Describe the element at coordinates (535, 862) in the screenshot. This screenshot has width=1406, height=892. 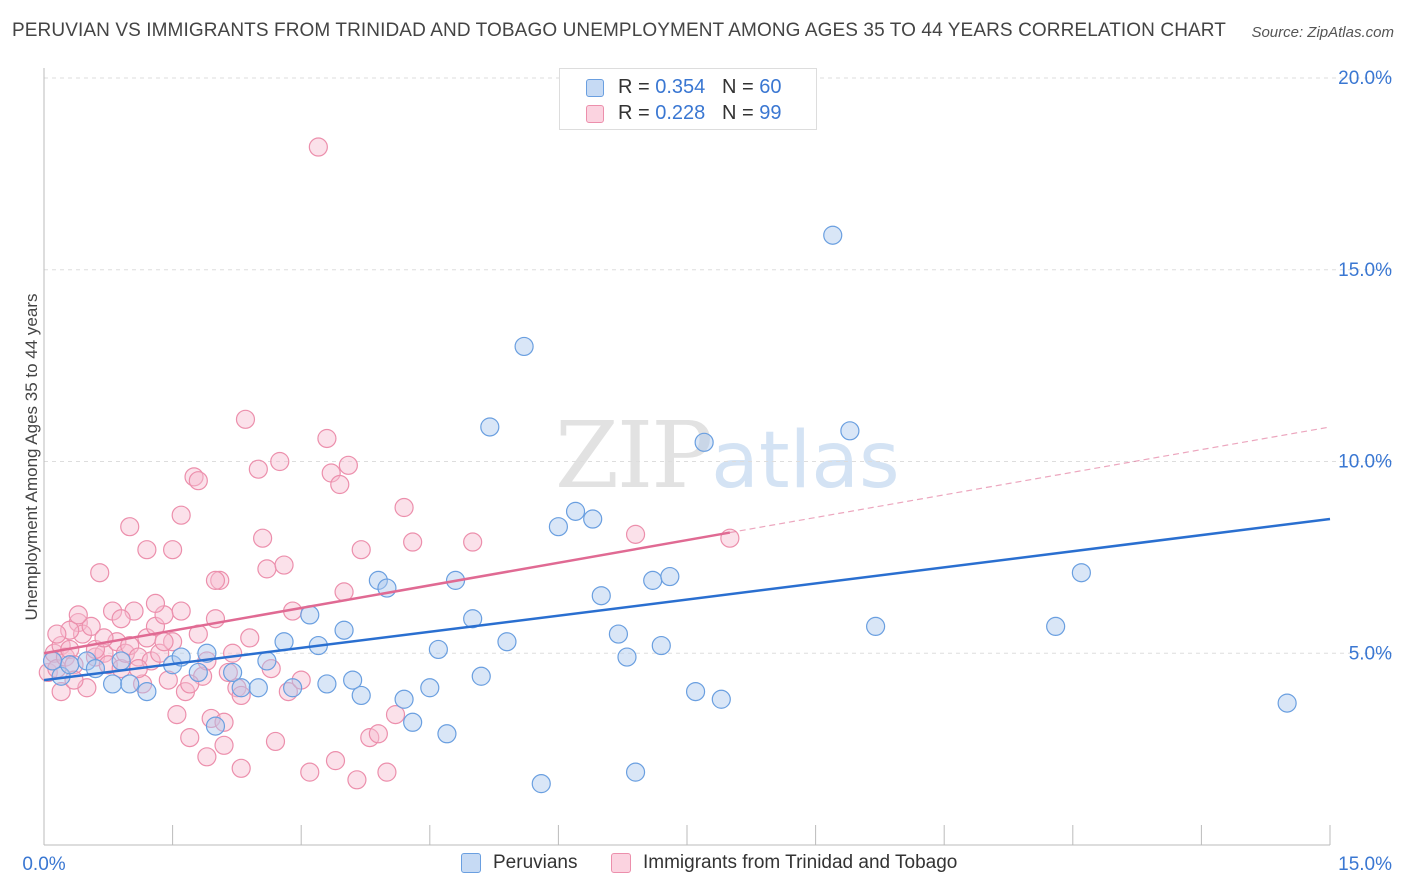
I see `bottom-legend-label: Peruvians` at that location.